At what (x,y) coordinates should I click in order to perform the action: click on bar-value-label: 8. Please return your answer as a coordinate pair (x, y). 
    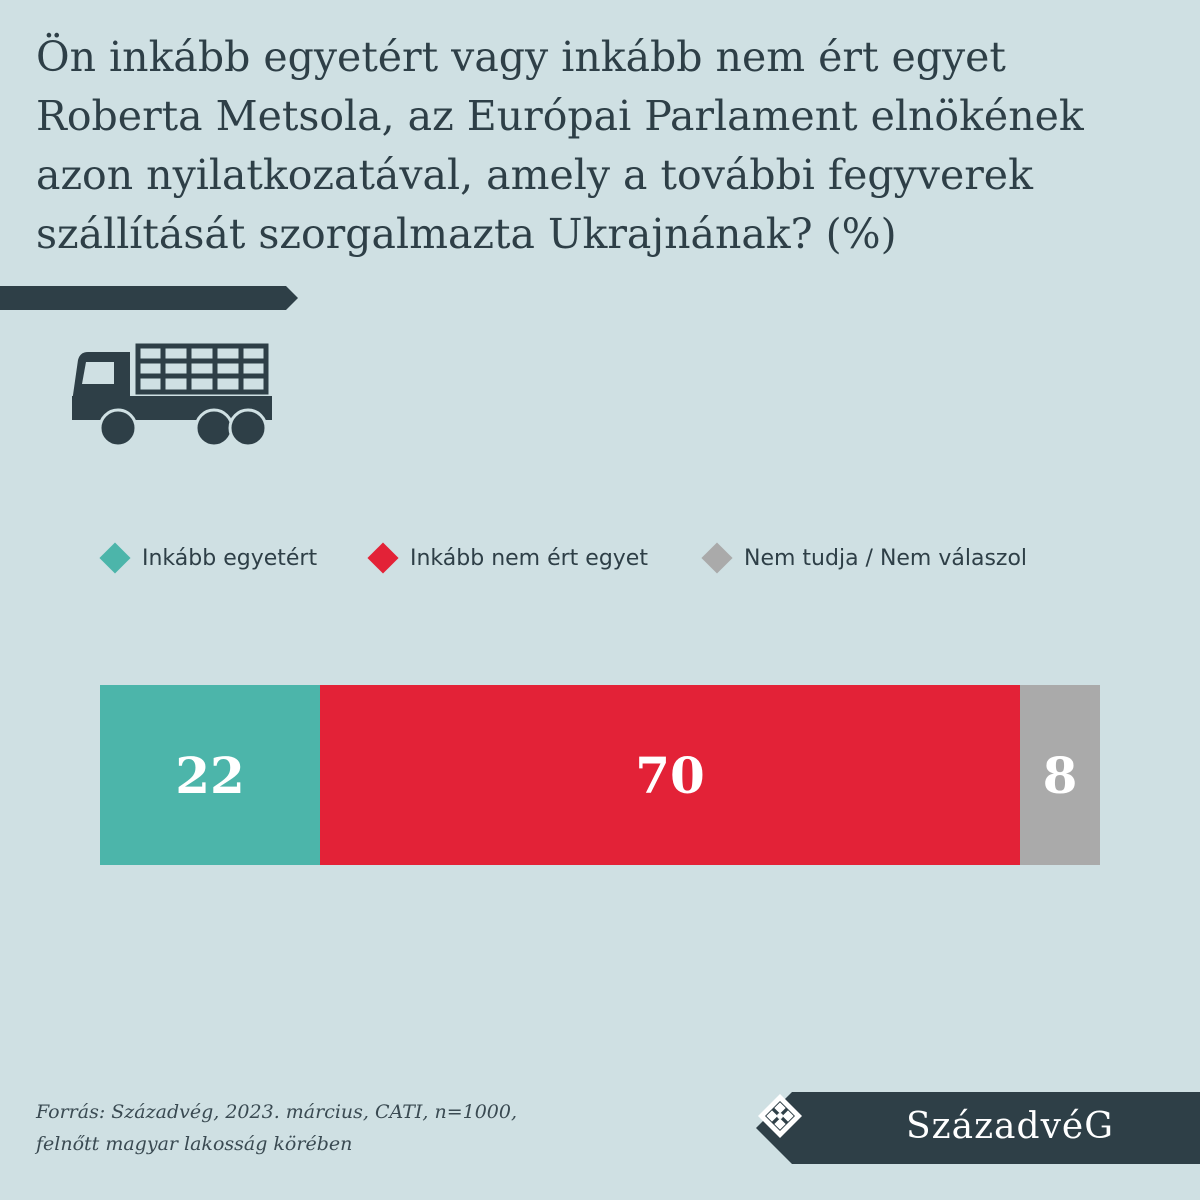
    Looking at the image, I should click on (1060, 775).